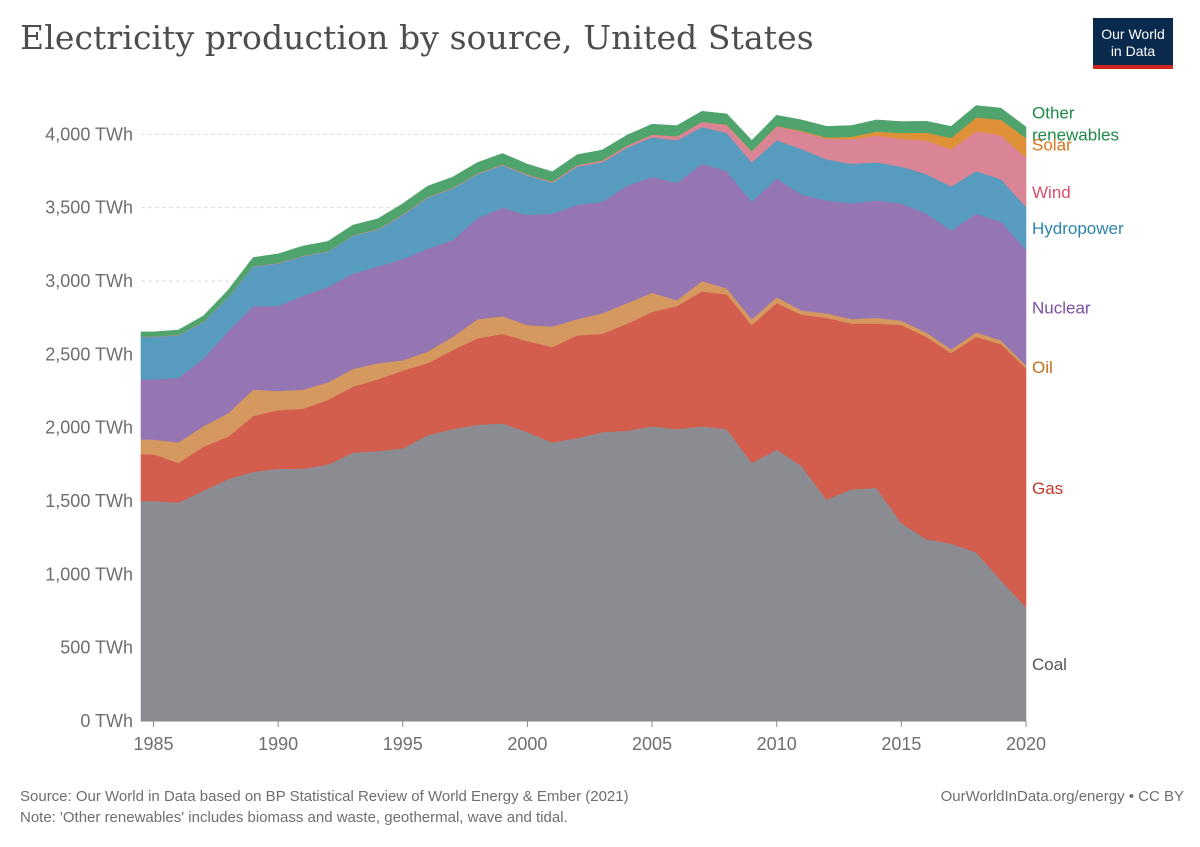 This screenshot has width=1200, height=847. Describe the element at coordinates (1133, 34) in the screenshot. I see `logo-line-1: Our World` at that location.